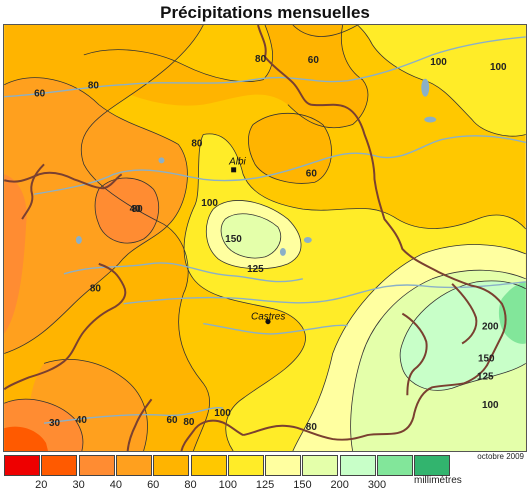 Image resolution: width=530 pixels, height=495 pixels. Describe the element at coordinates (438, 480) in the screenshot. I see `legend-unit: millimètres` at that location.